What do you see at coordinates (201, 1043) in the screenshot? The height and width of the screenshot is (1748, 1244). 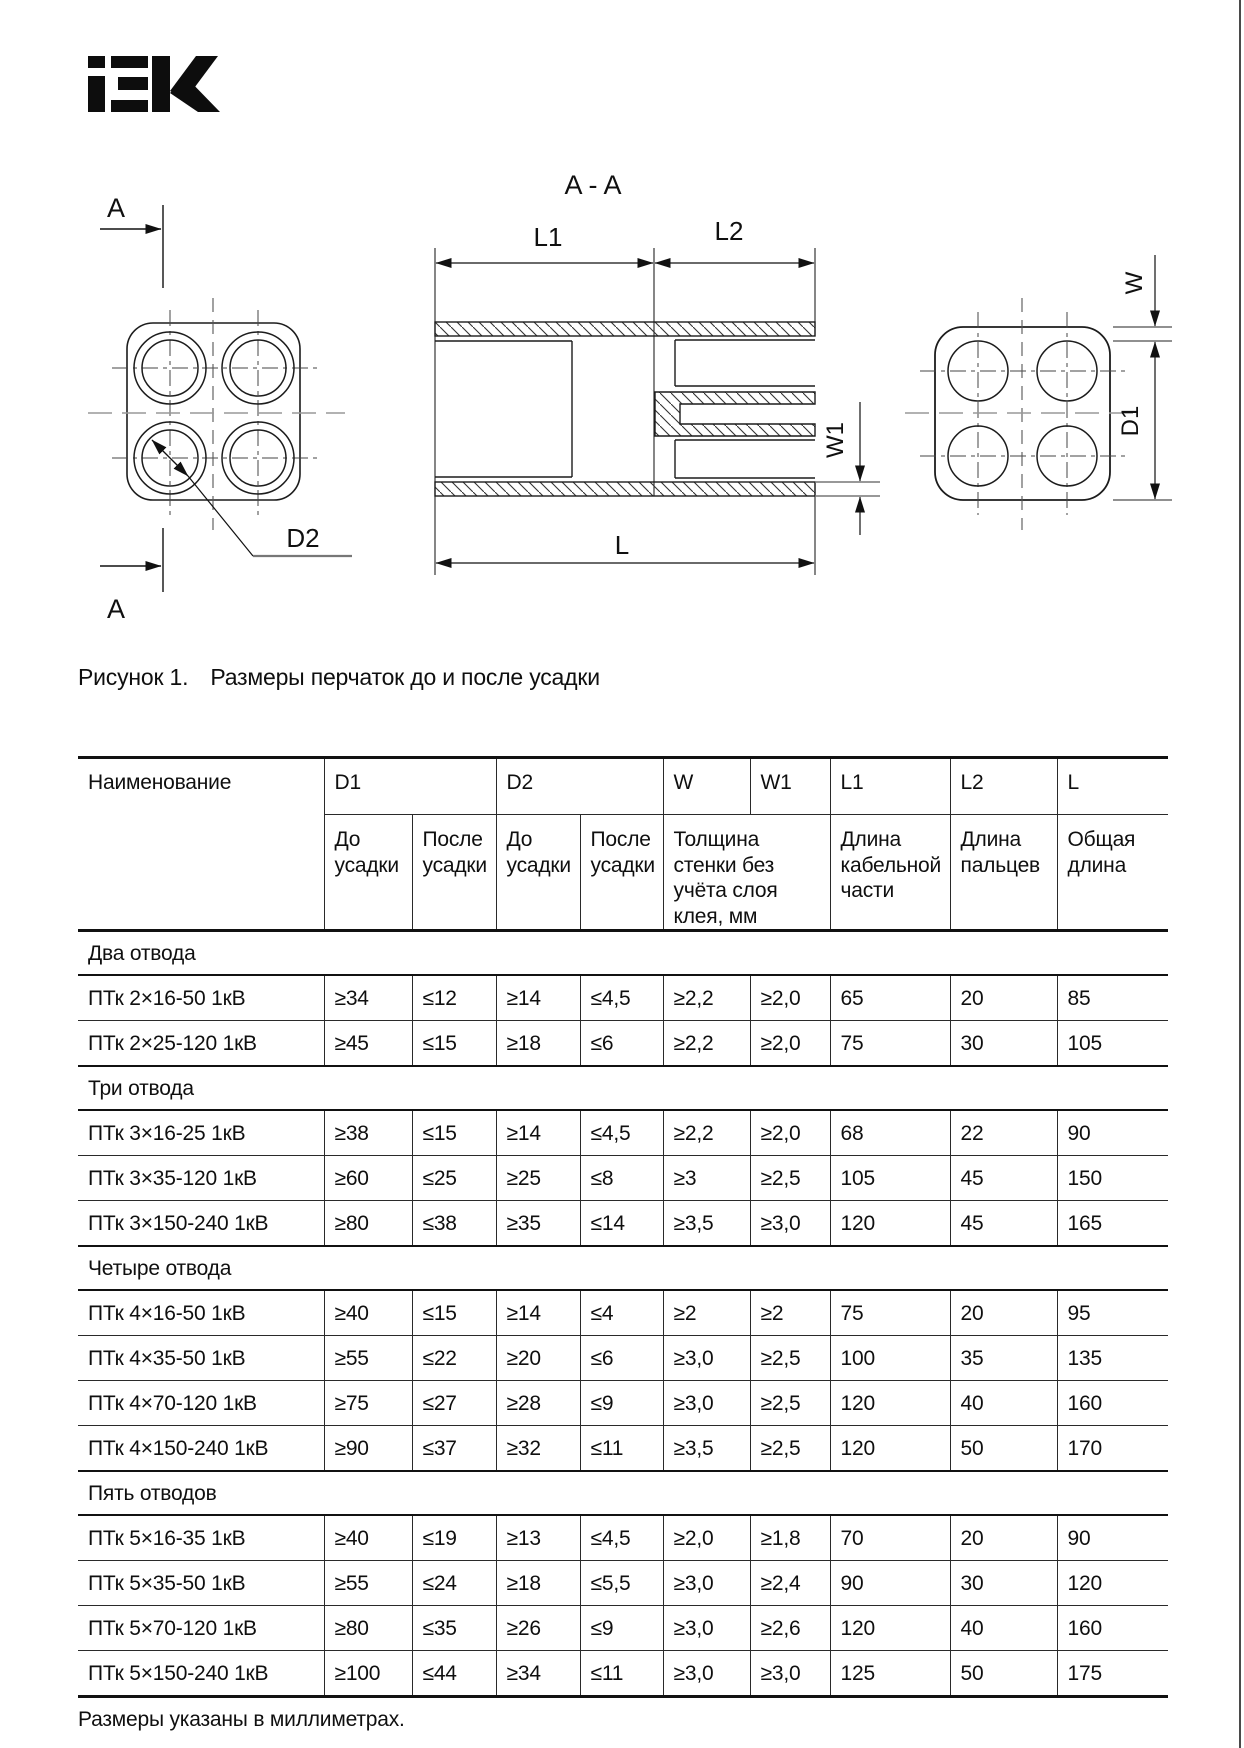 I see `product-name-cell: ПТк 2×25-120 1кВ` at bounding box center [201, 1043].